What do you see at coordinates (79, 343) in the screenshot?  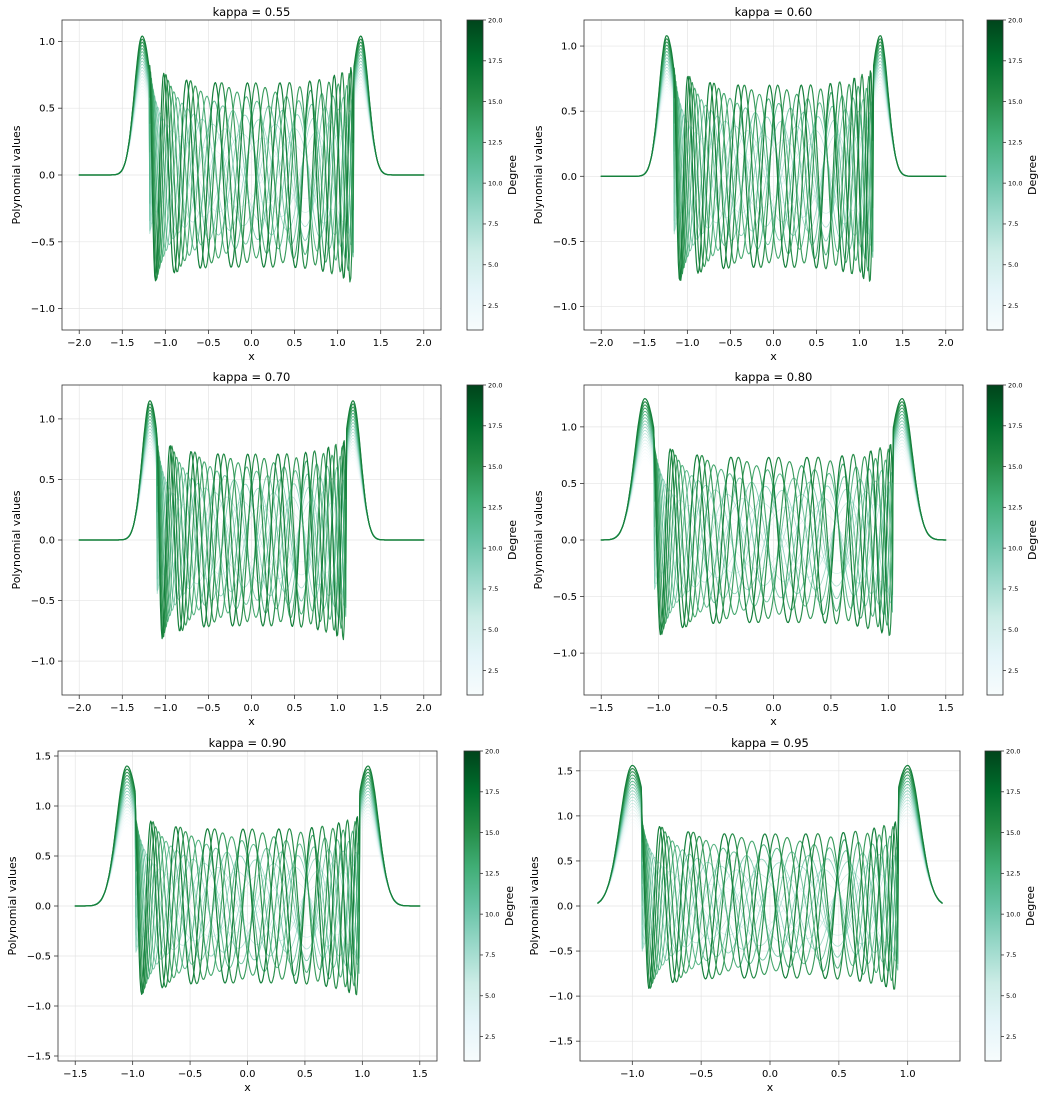 I see `x-tick-label: −2.0` at bounding box center [79, 343].